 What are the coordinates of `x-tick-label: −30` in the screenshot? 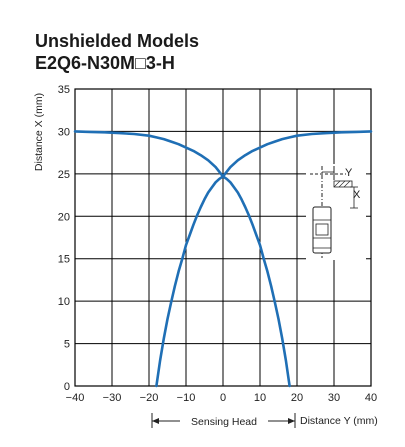 It's located at (112, 398).